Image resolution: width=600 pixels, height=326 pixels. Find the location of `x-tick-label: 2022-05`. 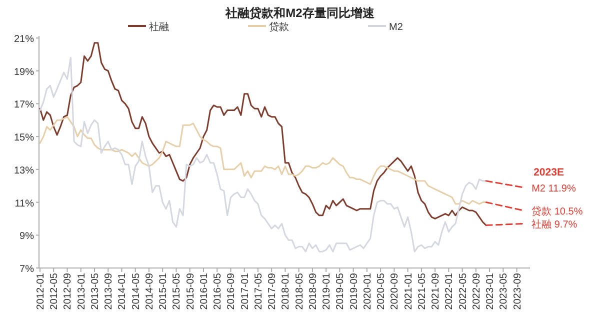

x-tick-label: 2022-05 is located at coordinates (463, 291).